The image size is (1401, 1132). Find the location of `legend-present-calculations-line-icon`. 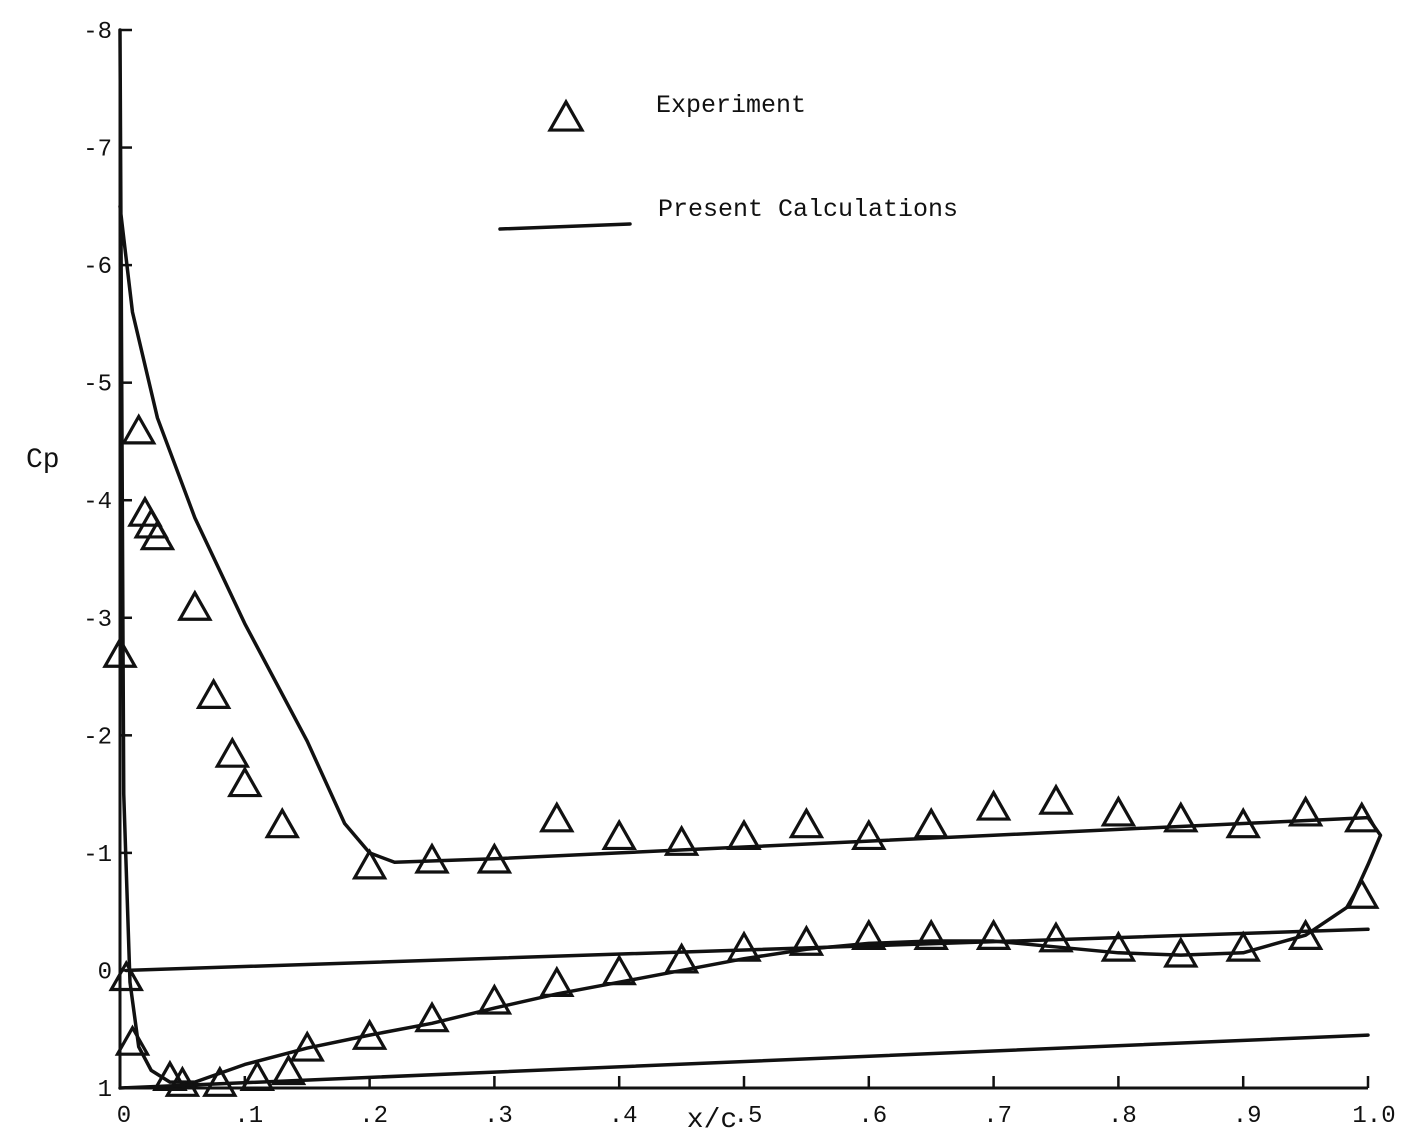

legend-present-calculations-line-icon is located at coordinates (565, 226).